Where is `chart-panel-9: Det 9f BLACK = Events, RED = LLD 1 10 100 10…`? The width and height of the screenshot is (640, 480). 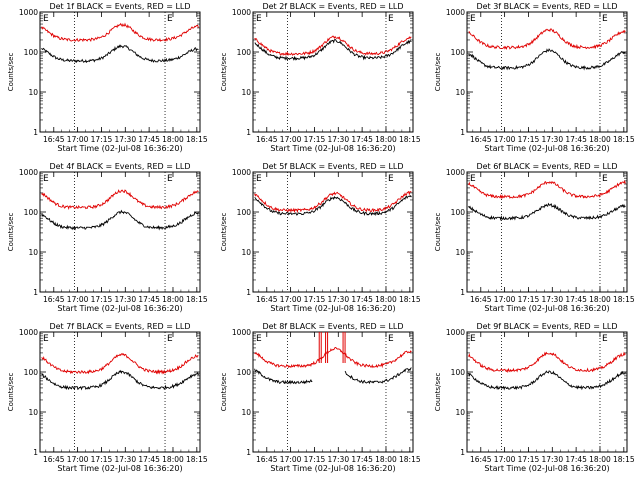
chart-panel-9: Det 9f BLACK = Events, RED = LLD 1 10 100 10… is located at coordinates (534, 397).